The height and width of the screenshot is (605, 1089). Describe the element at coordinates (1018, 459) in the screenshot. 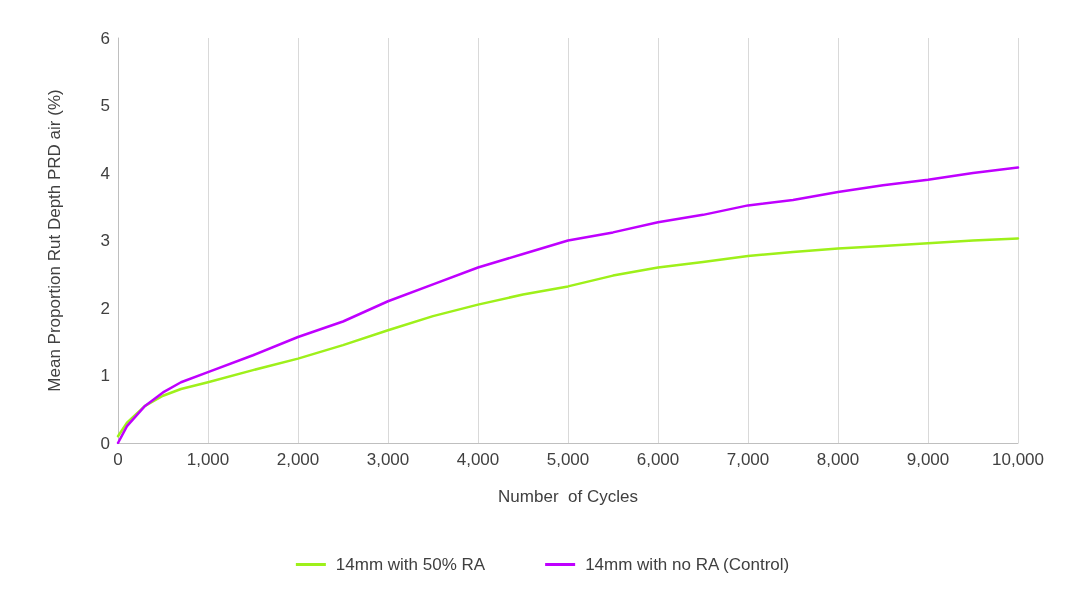

I see `x-tick-label: 10,000` at that location.